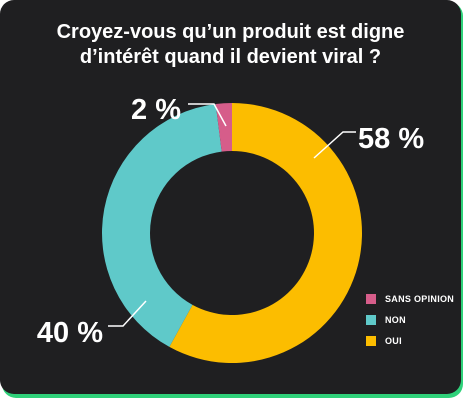 This screenshot has height=400, width=465. What do you see at coordinates (156, 110) in the screenshot?
I see `data-label-sans-opinion: 2 %` at bounding box center [156, 110].